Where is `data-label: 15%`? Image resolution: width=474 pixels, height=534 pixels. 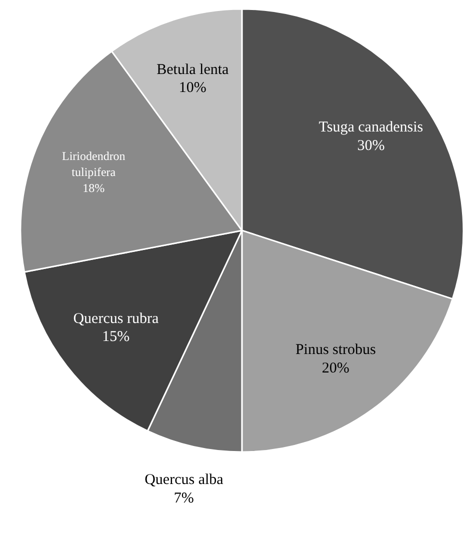 data-label: 15% is located at coordinates (116, 337).